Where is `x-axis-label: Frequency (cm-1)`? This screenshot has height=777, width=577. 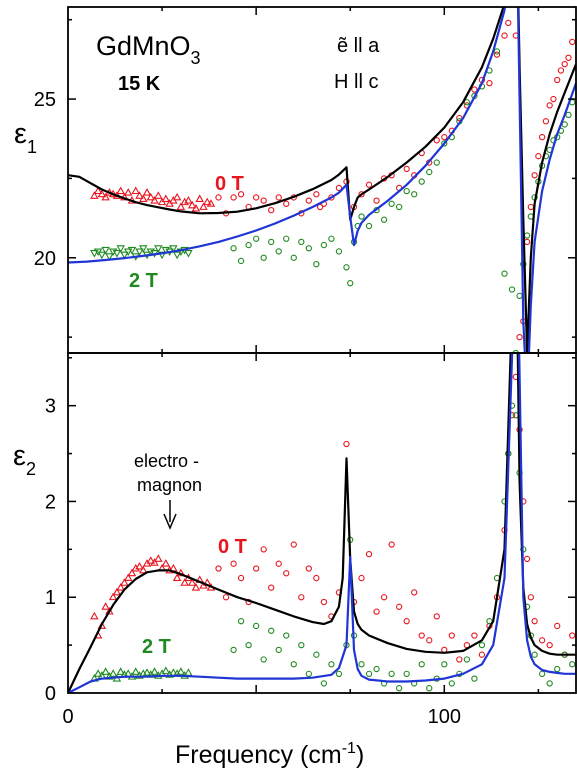 x-axis-label: Frequency (cm-1) is located at coordinates (269, 754).